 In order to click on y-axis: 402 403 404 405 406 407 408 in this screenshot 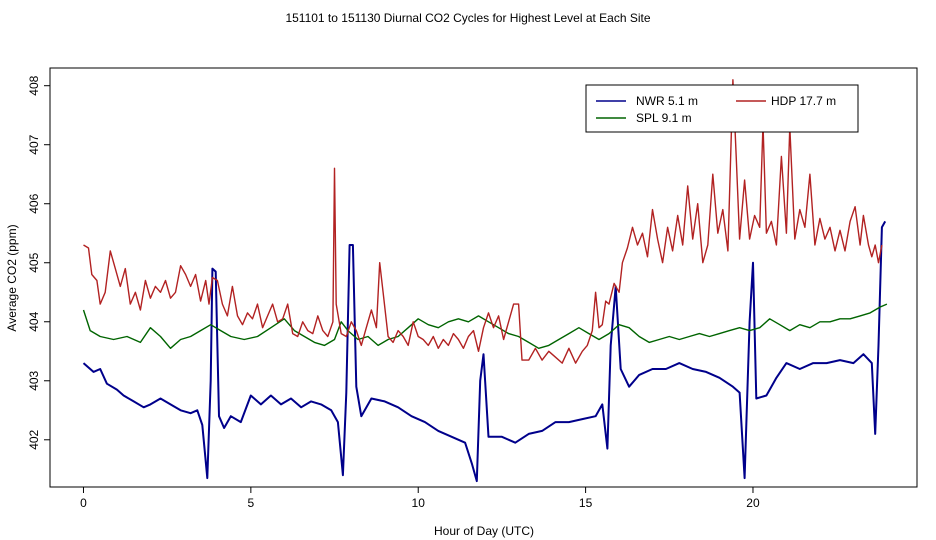, I will do `click(38, 262)`.